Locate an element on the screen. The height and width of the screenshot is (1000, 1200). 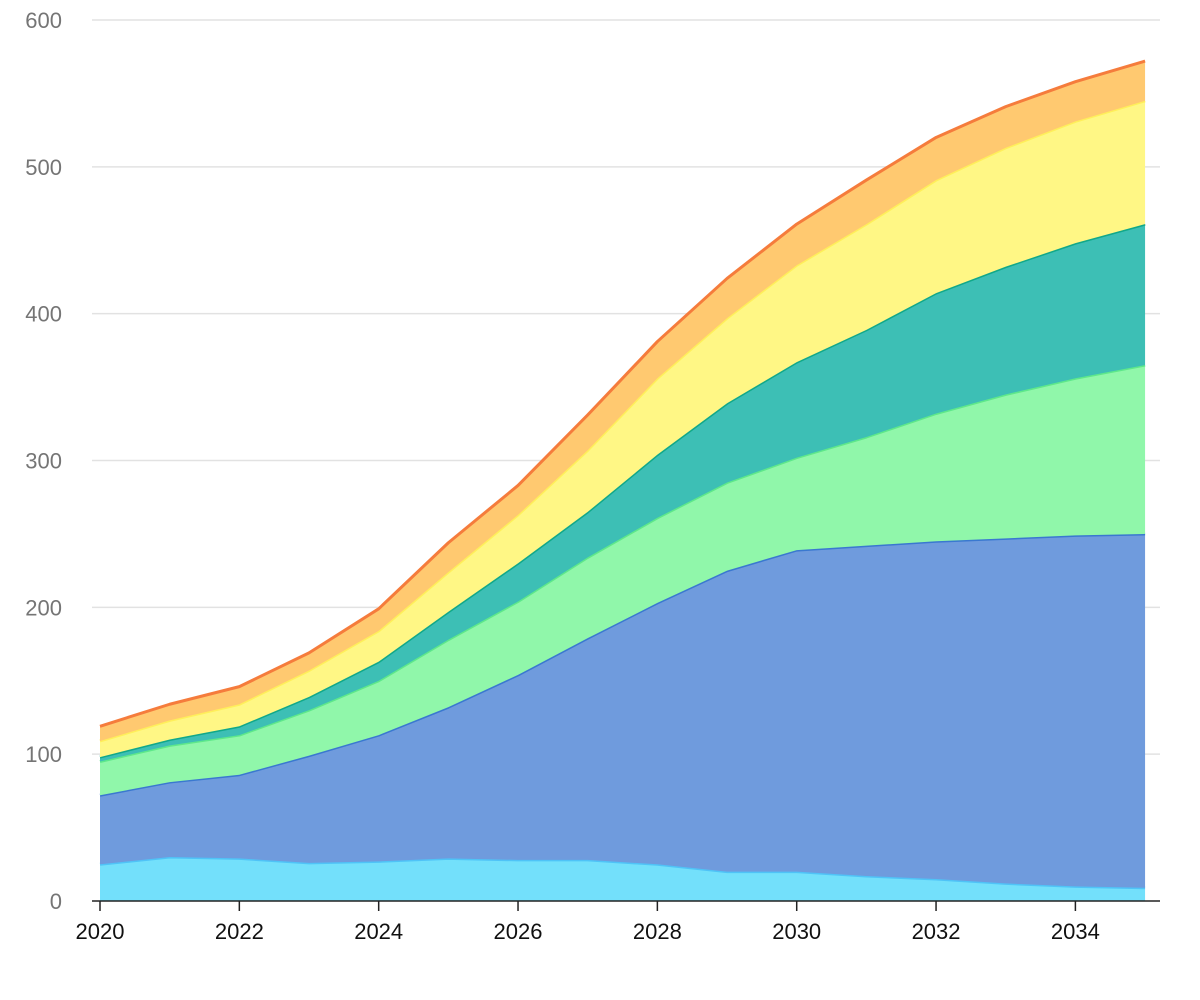
x-tick-label: 2024 is located at coordinates (378, 931).